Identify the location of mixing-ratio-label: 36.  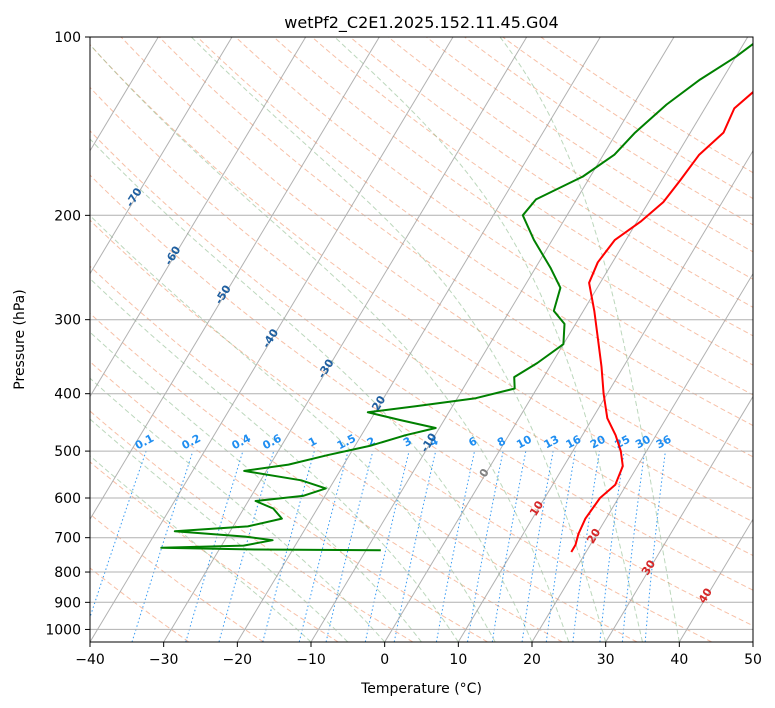
(664, 442).